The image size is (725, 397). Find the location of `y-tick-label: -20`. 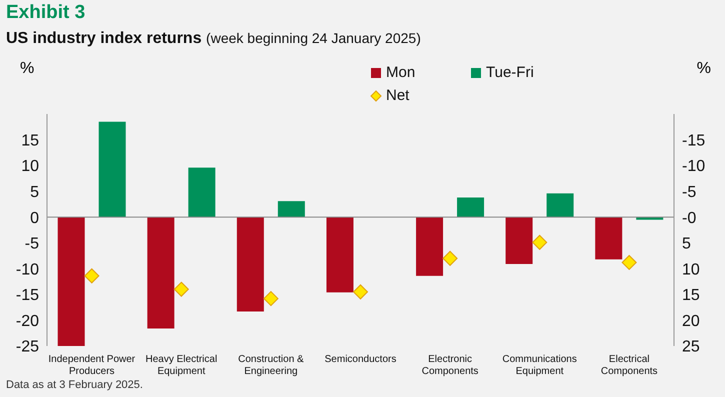

y-tick-label: -20 is located at coordinates (28, 321).